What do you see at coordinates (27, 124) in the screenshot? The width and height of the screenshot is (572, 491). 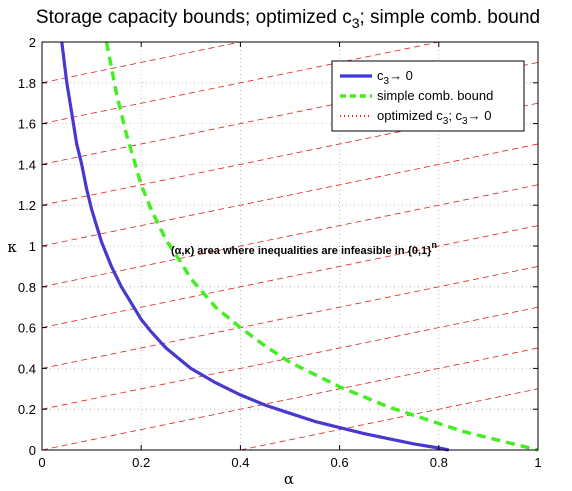 I see `y-tick-label: 1.6` at bounding box center [27, 124].